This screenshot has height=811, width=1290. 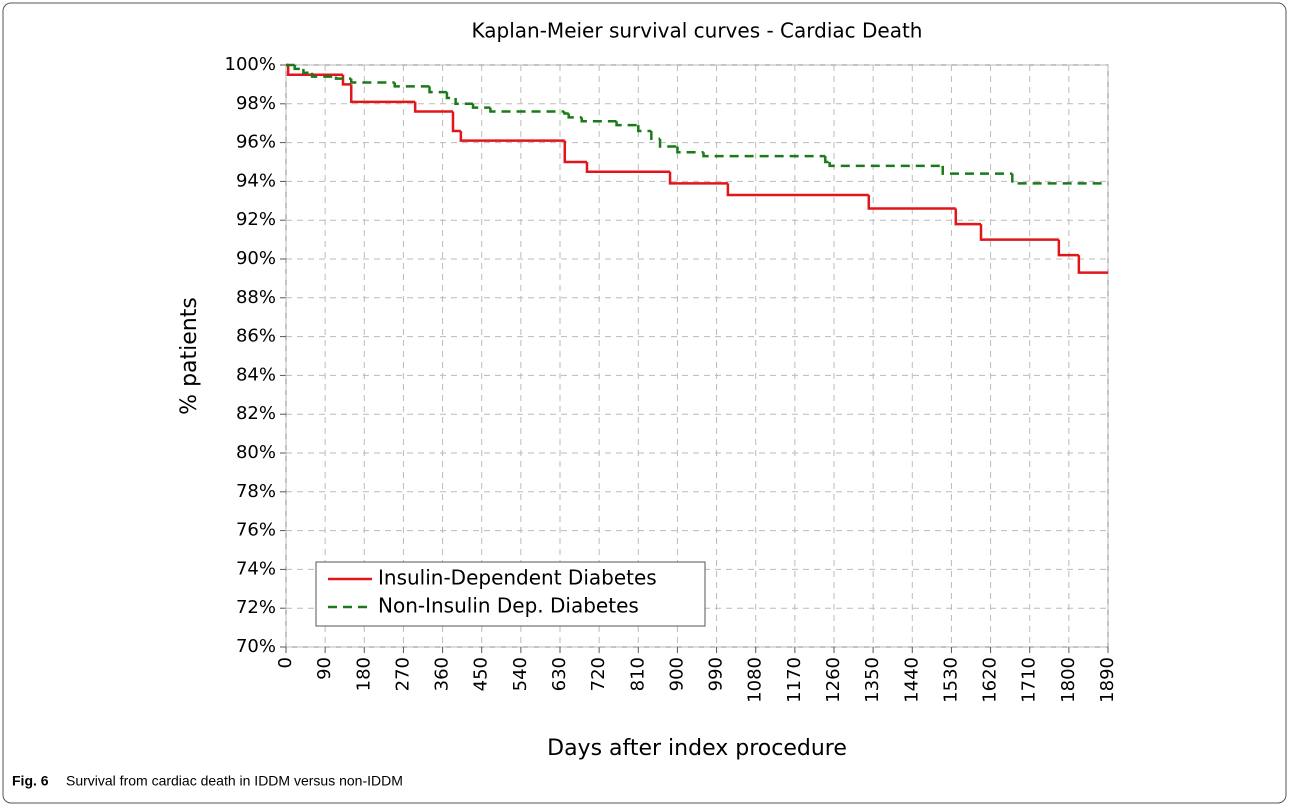 I want to click on x-tick-label: 720, so click(x=598, y=674).